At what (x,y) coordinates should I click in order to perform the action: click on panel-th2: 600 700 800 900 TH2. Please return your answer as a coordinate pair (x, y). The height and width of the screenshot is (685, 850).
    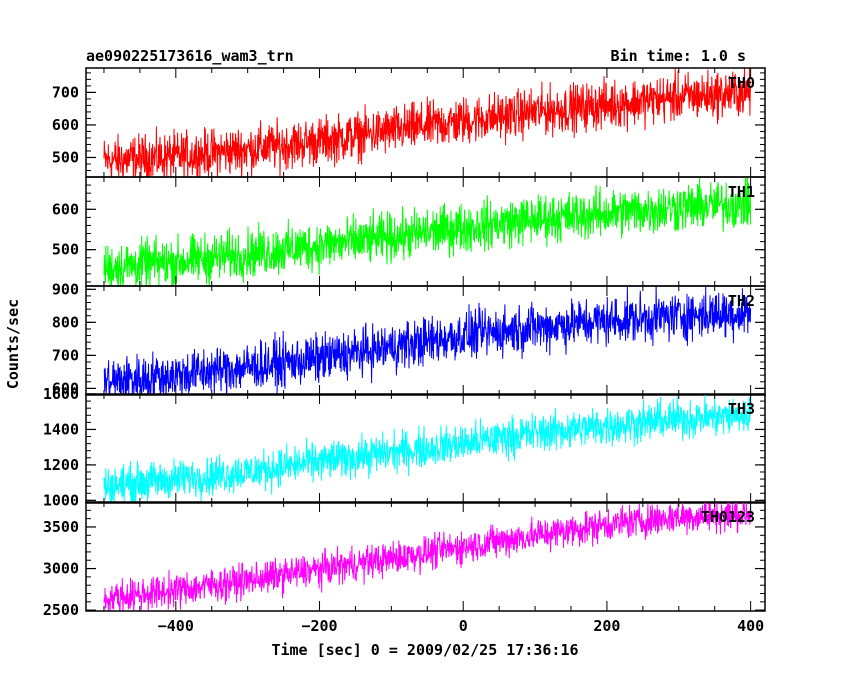
    Looking at the image, I should click on (409, 338).